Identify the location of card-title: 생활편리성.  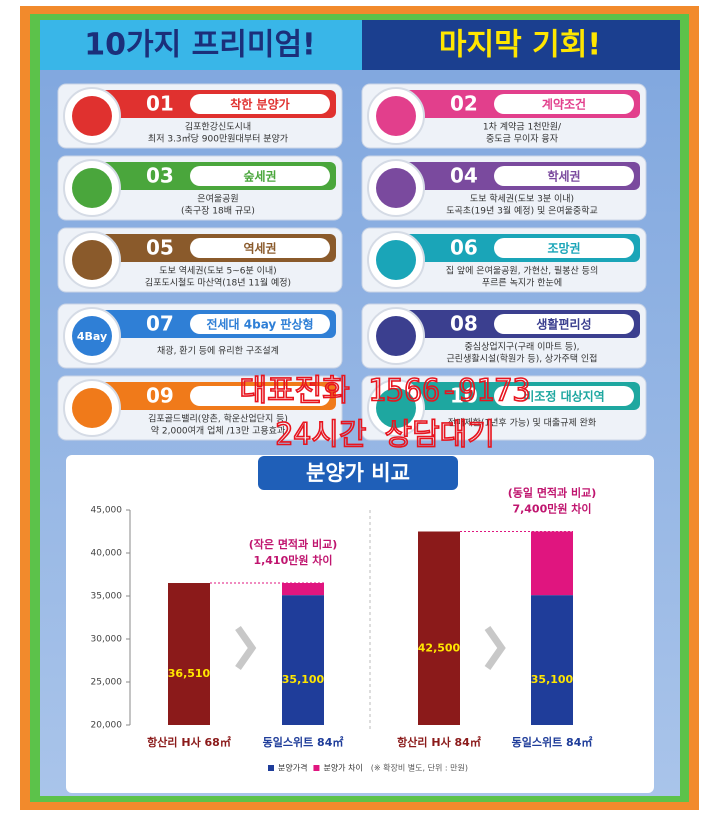
(563, 324).